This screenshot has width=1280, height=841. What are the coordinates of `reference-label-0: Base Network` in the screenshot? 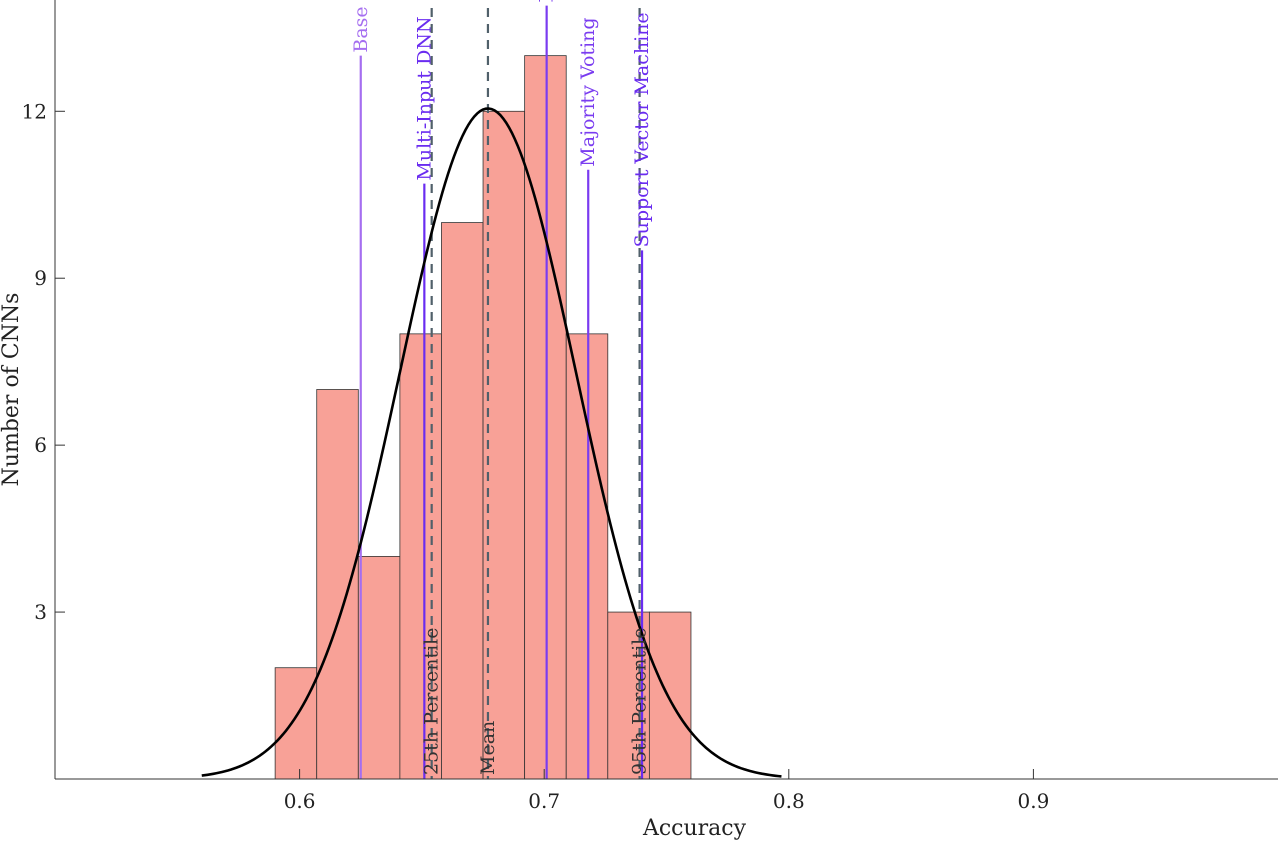 It's located at (361, 26).